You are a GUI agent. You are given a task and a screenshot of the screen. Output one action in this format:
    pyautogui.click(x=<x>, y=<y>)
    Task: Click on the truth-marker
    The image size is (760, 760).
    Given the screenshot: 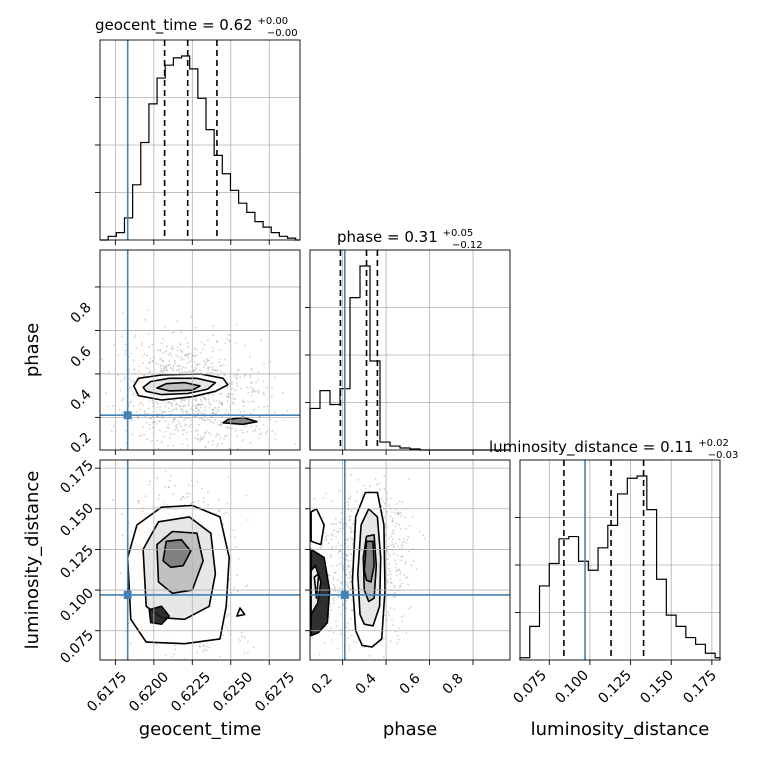 What is the action you would take?
    pyautogui.click(x=127, y=415)
    